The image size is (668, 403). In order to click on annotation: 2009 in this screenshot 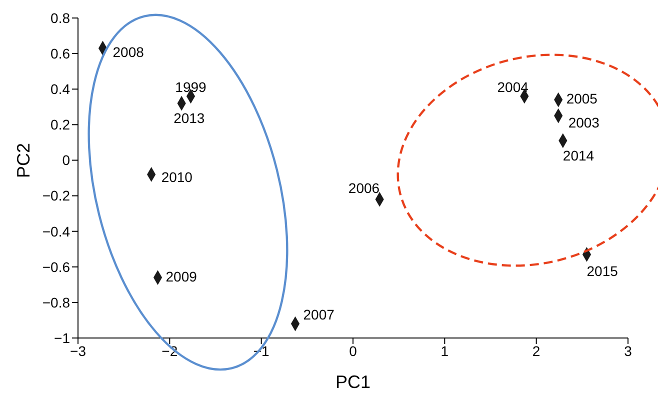, I will do `click(182, 276)`.